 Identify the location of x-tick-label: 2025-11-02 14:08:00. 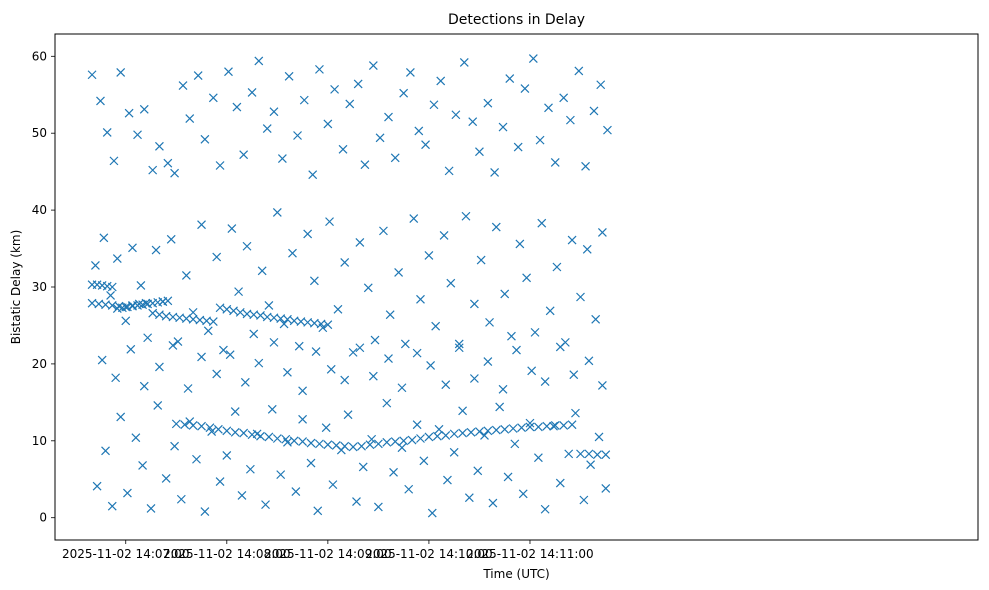
(226, 554).